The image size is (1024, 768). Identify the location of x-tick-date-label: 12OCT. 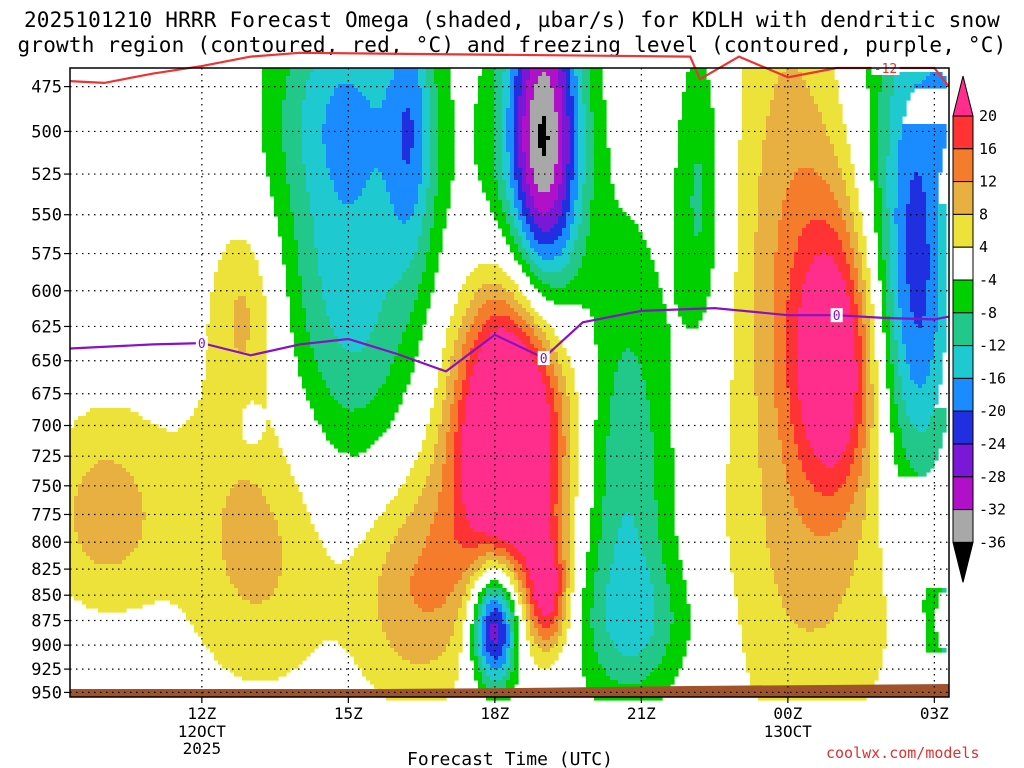
(202, 731).